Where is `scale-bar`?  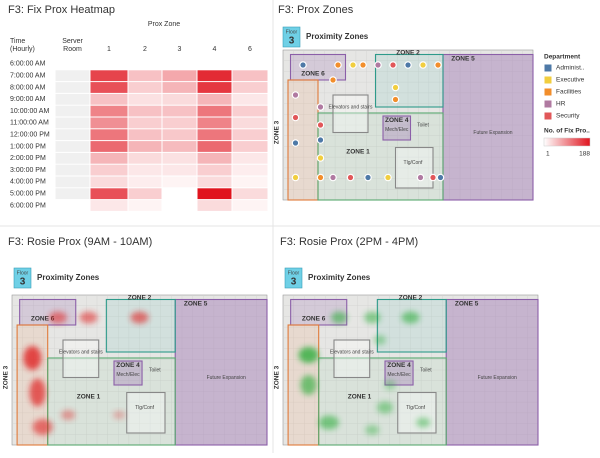
scale-bar is located at coordinates (567, 142).